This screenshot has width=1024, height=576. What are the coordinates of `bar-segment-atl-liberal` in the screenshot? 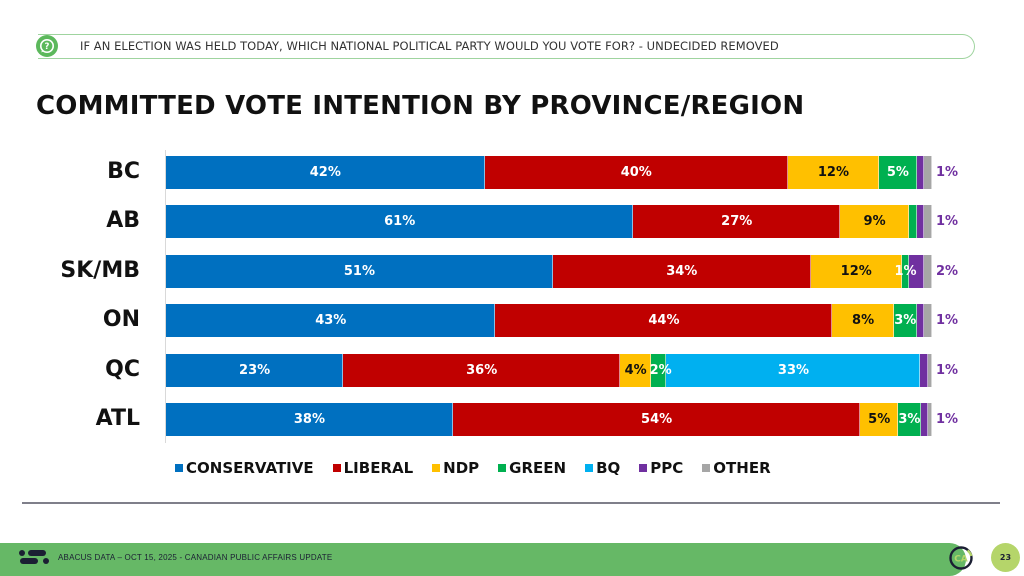 It's located at (656, 419).